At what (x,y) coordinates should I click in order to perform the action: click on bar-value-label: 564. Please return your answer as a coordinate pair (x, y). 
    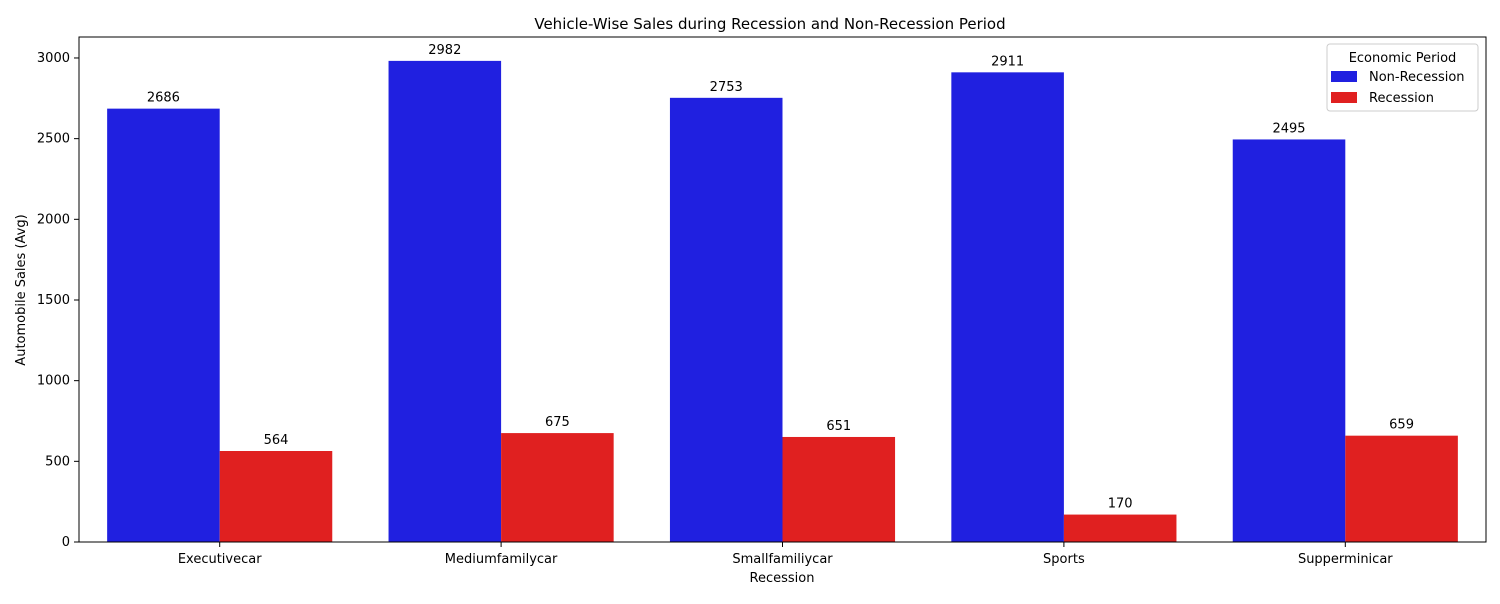
    Looking at the image, I should click on (276, 440).